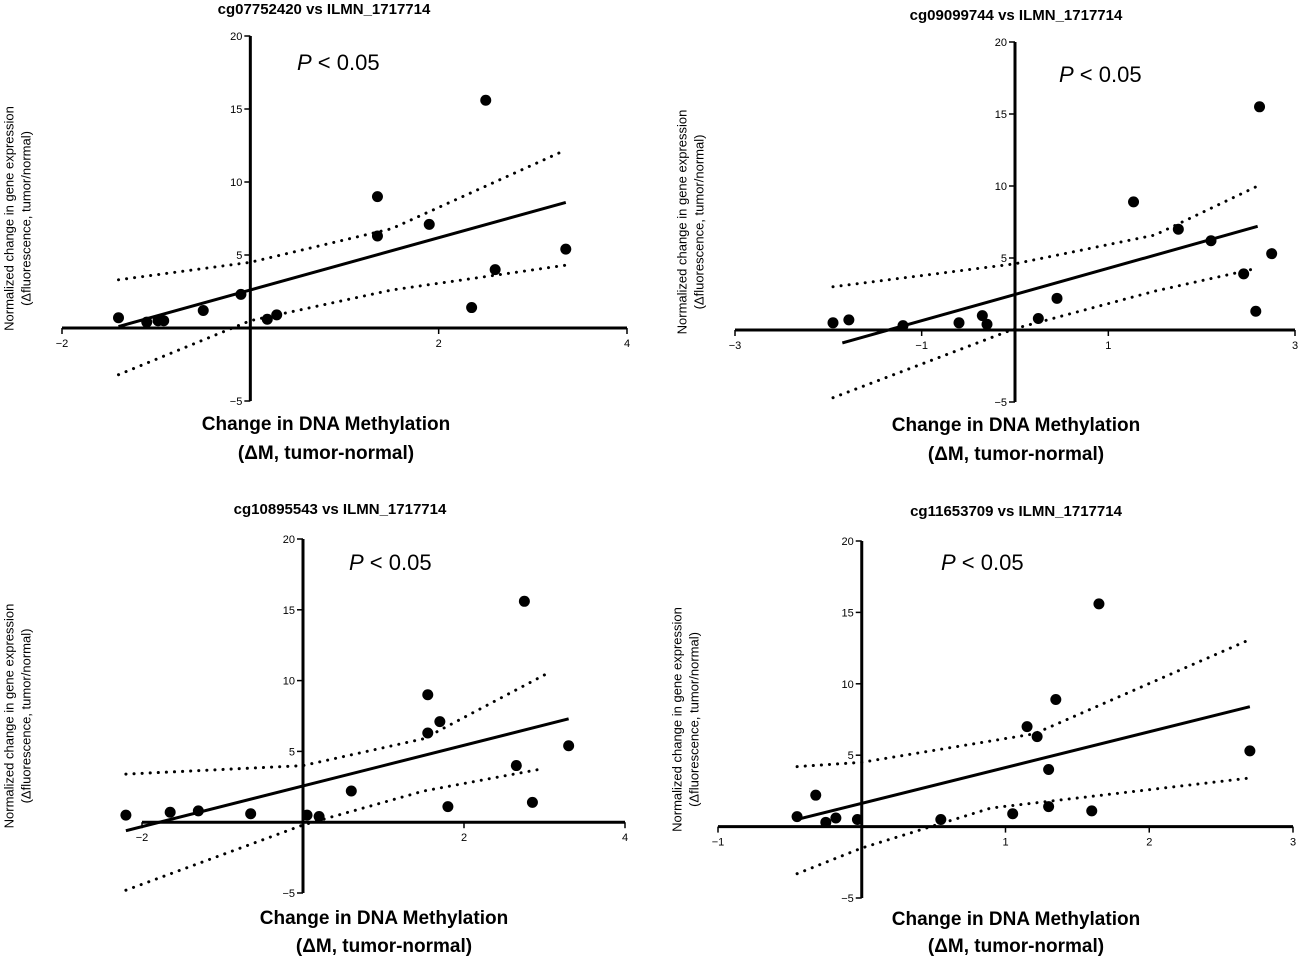  Describe the element at coordinates (1016, 511) in the screenshot. I see `chart-title: cg11653709 vs ILMN_1717714` at that location.